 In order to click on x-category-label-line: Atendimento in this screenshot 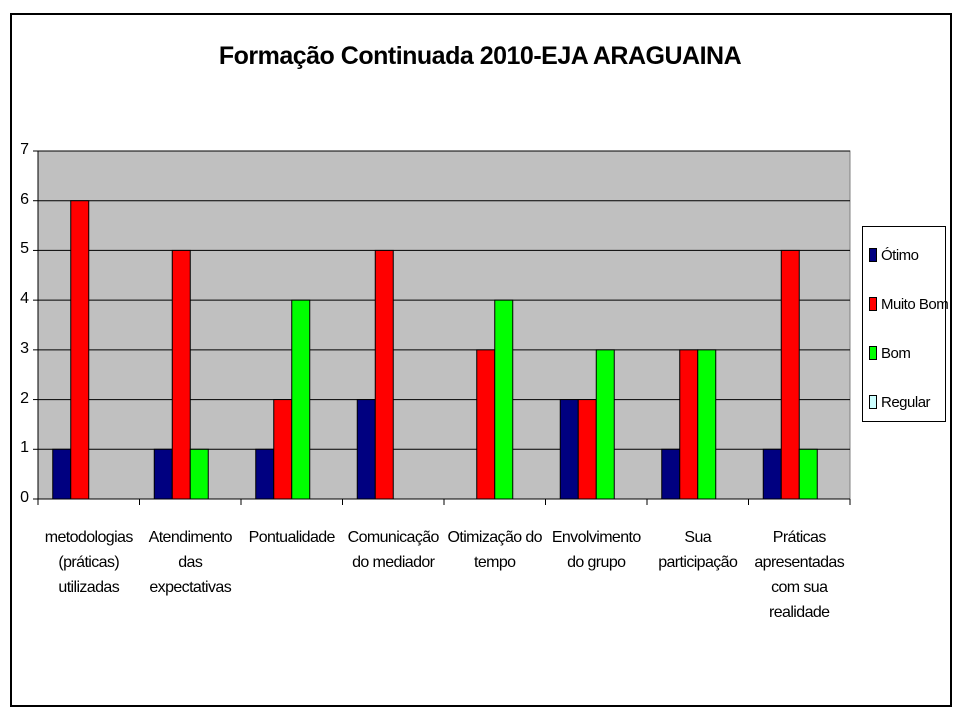, I will do `click(190, 537)`.